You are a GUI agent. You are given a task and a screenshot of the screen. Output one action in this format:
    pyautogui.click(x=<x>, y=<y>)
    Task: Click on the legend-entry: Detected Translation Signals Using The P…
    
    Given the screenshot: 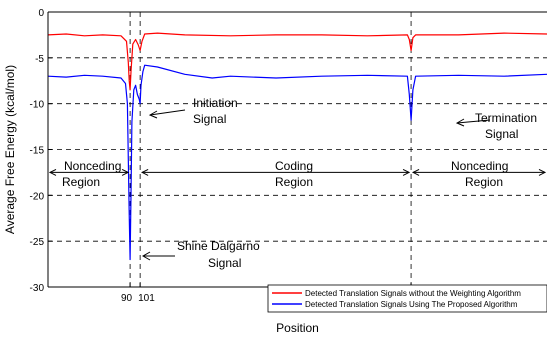 What is the action you would take?
    pyautogui.click(x=411, y=304)
    